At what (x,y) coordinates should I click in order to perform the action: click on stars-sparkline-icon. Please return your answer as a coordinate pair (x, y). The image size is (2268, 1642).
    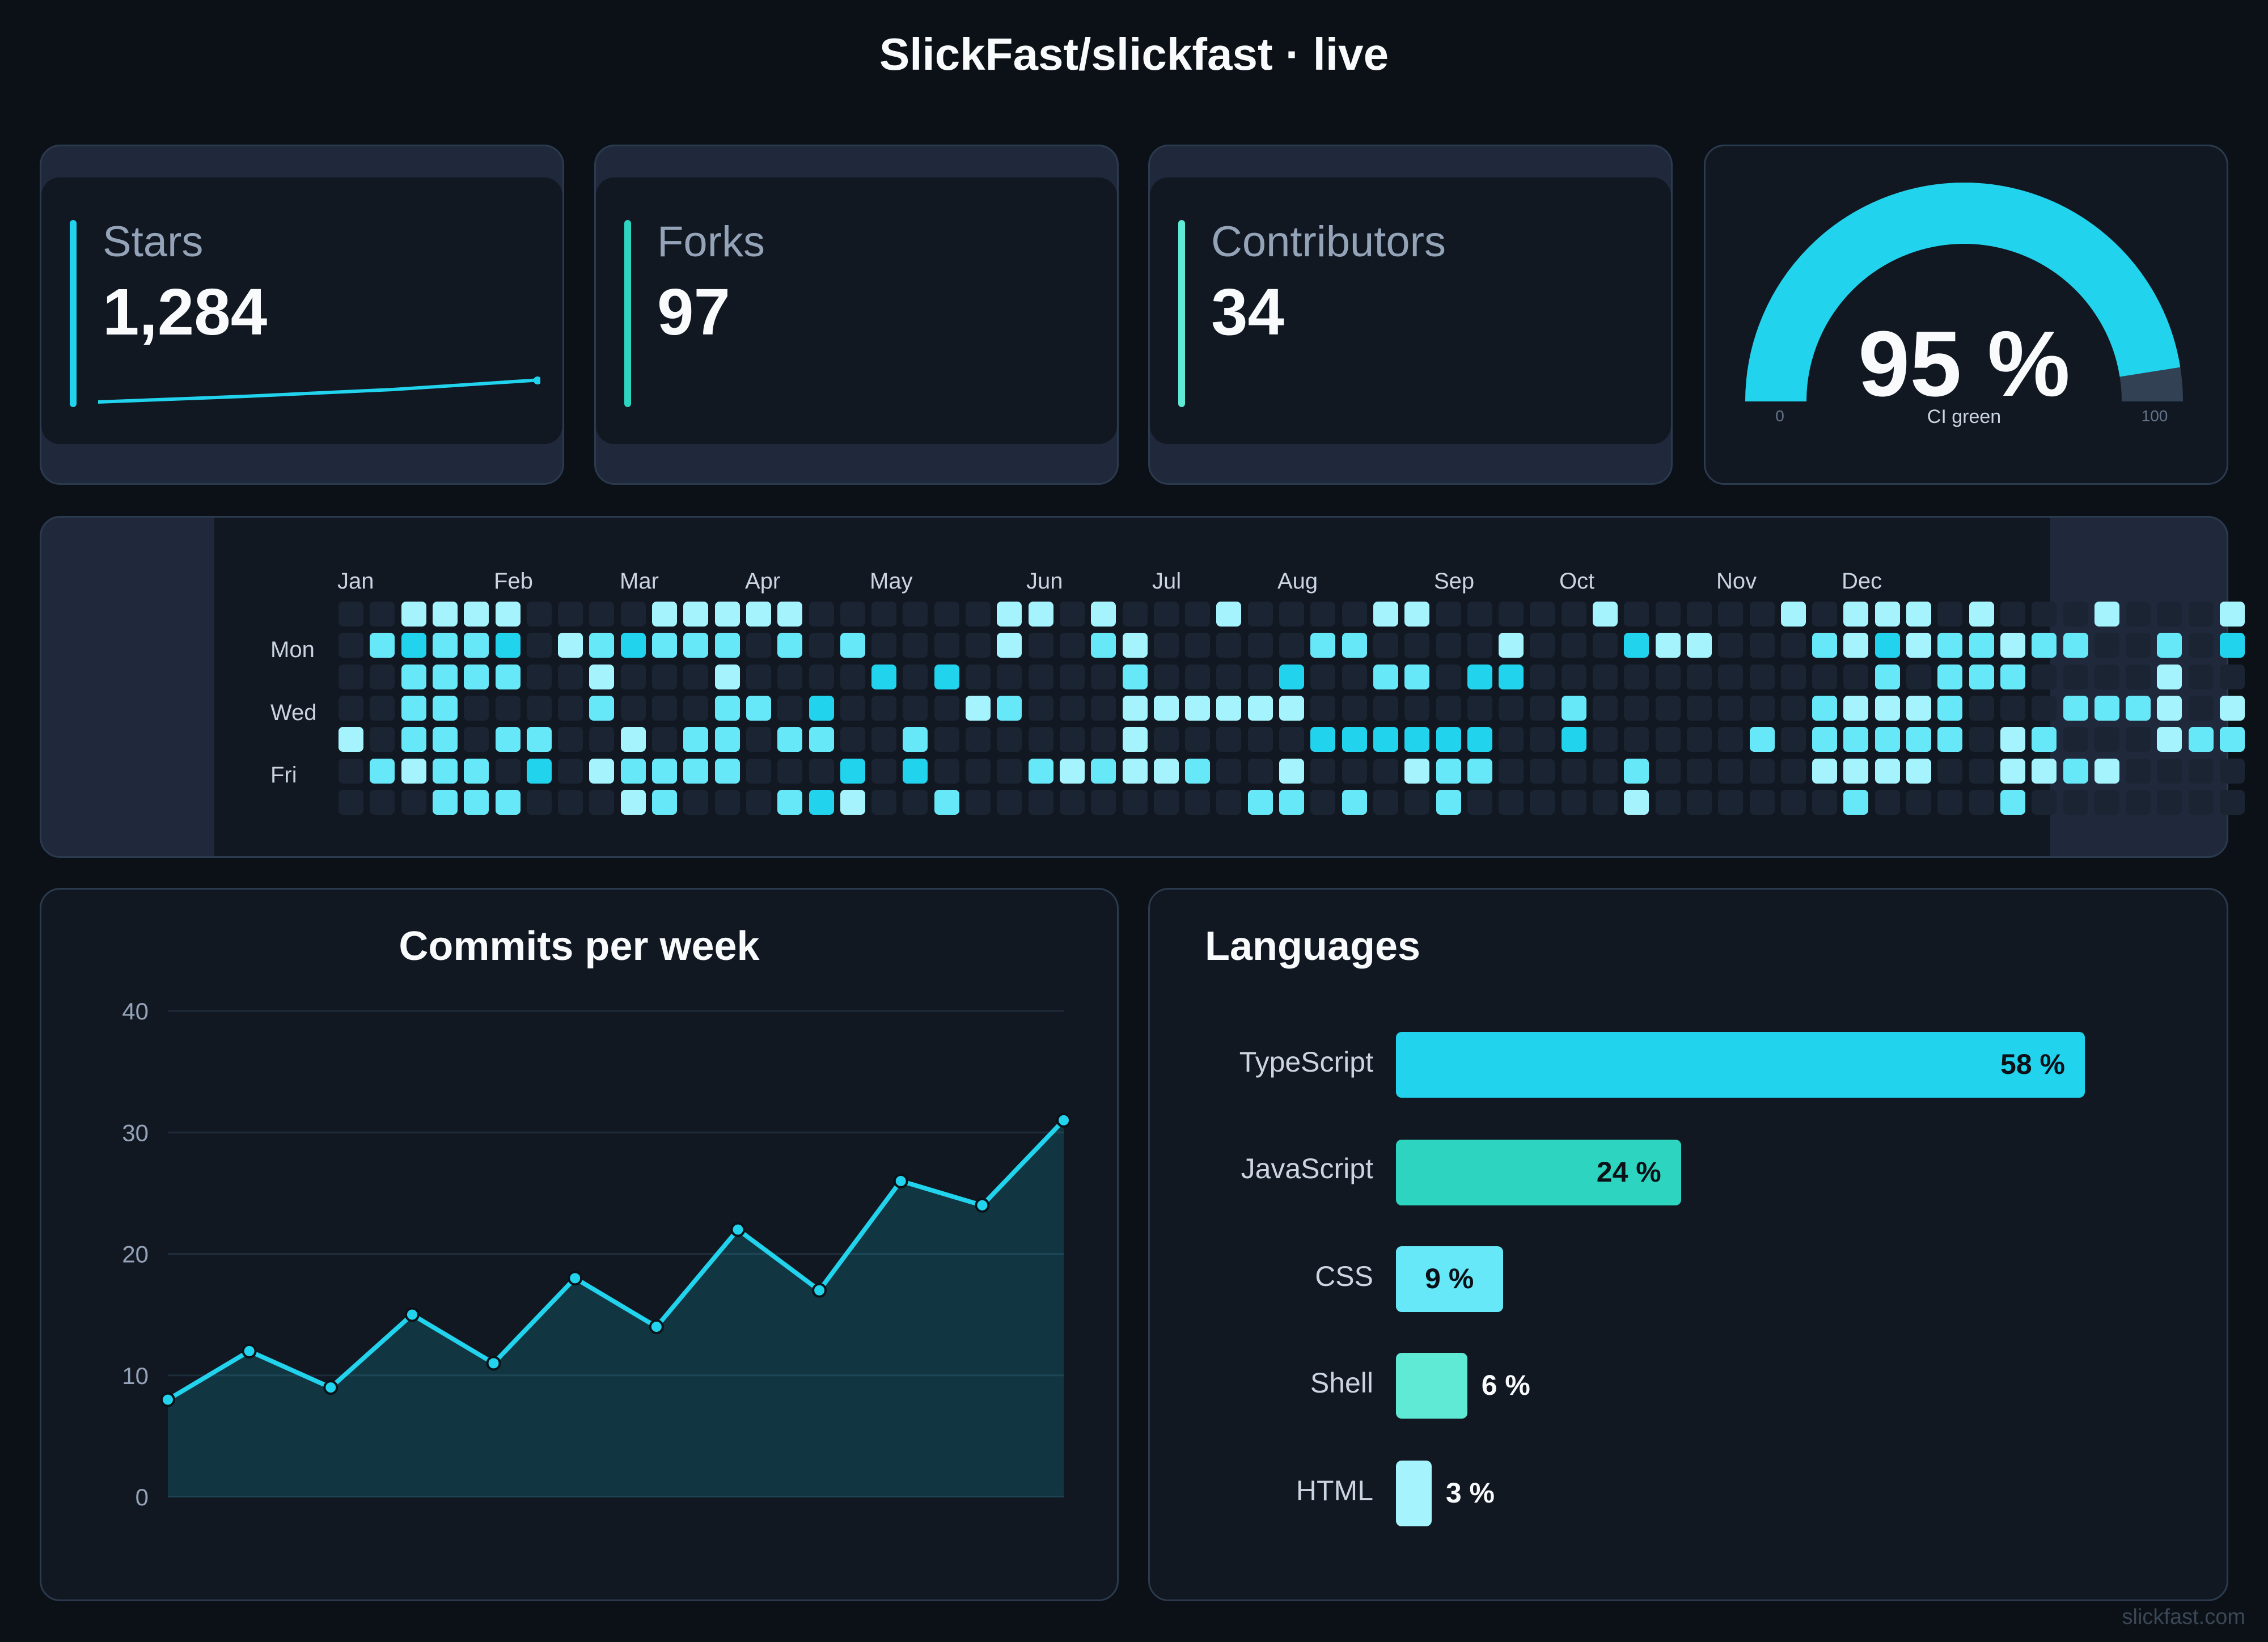
    Looking at the image, I should click on (319, 390).